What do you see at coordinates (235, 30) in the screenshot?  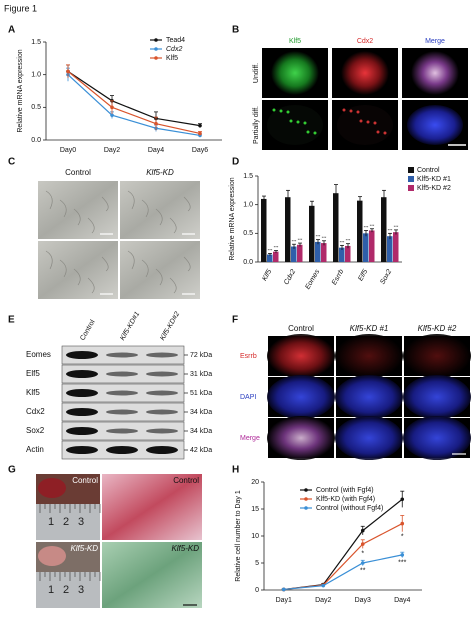 I see `panel-letter: B` at bounding box center [235, 30].